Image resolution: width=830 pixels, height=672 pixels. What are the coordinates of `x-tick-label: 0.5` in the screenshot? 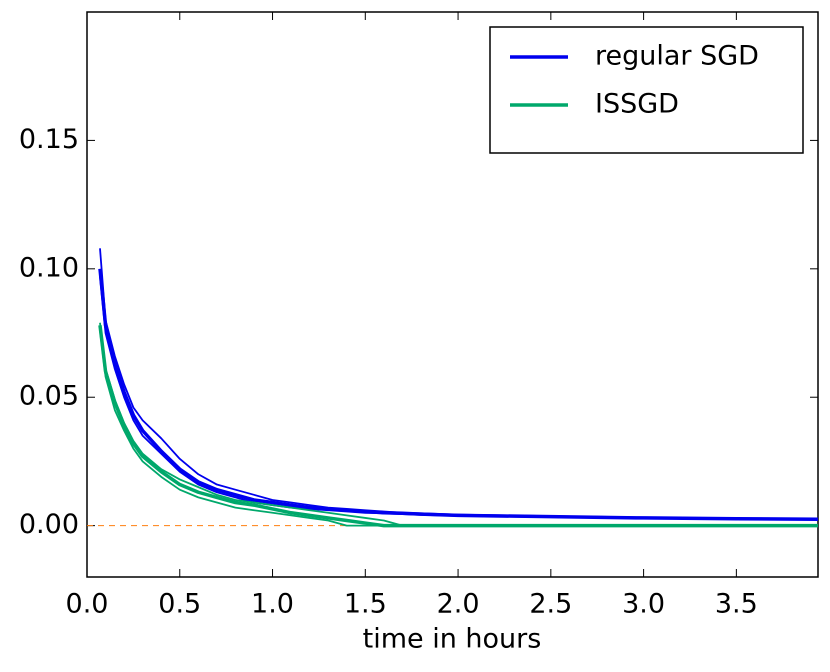 It's located at (179, 604).